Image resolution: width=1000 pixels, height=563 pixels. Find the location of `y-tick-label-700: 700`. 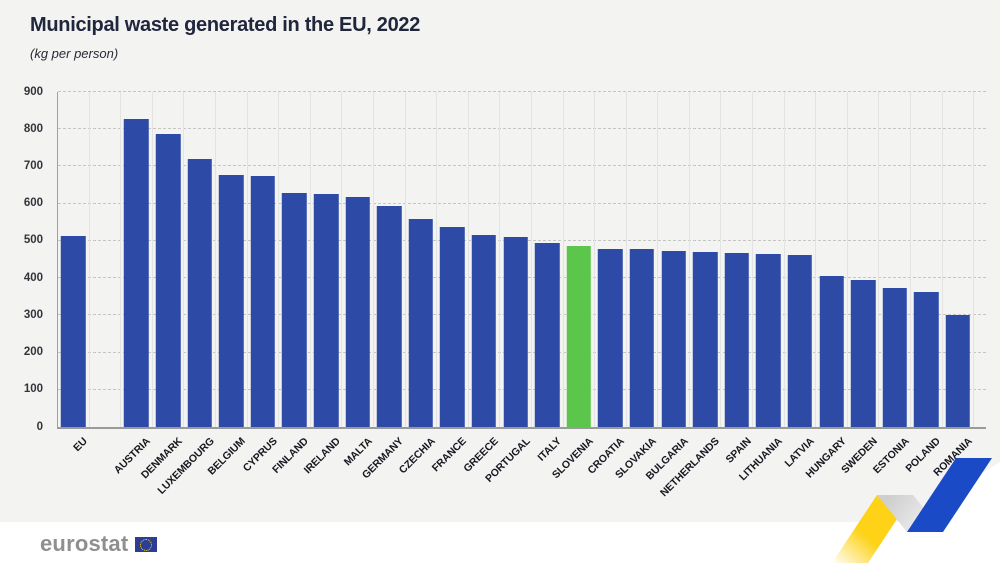

y-tick-label-700: 700 is located at coordinates (33, 165).